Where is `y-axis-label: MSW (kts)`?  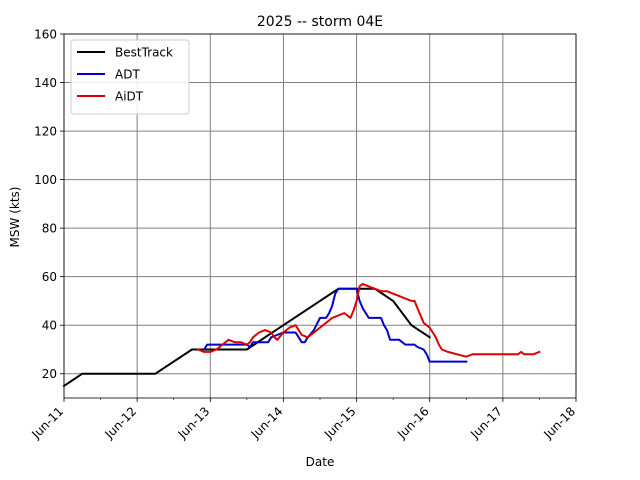
y-axis-label: MSW (kts) is located at coordinates (15, 217).